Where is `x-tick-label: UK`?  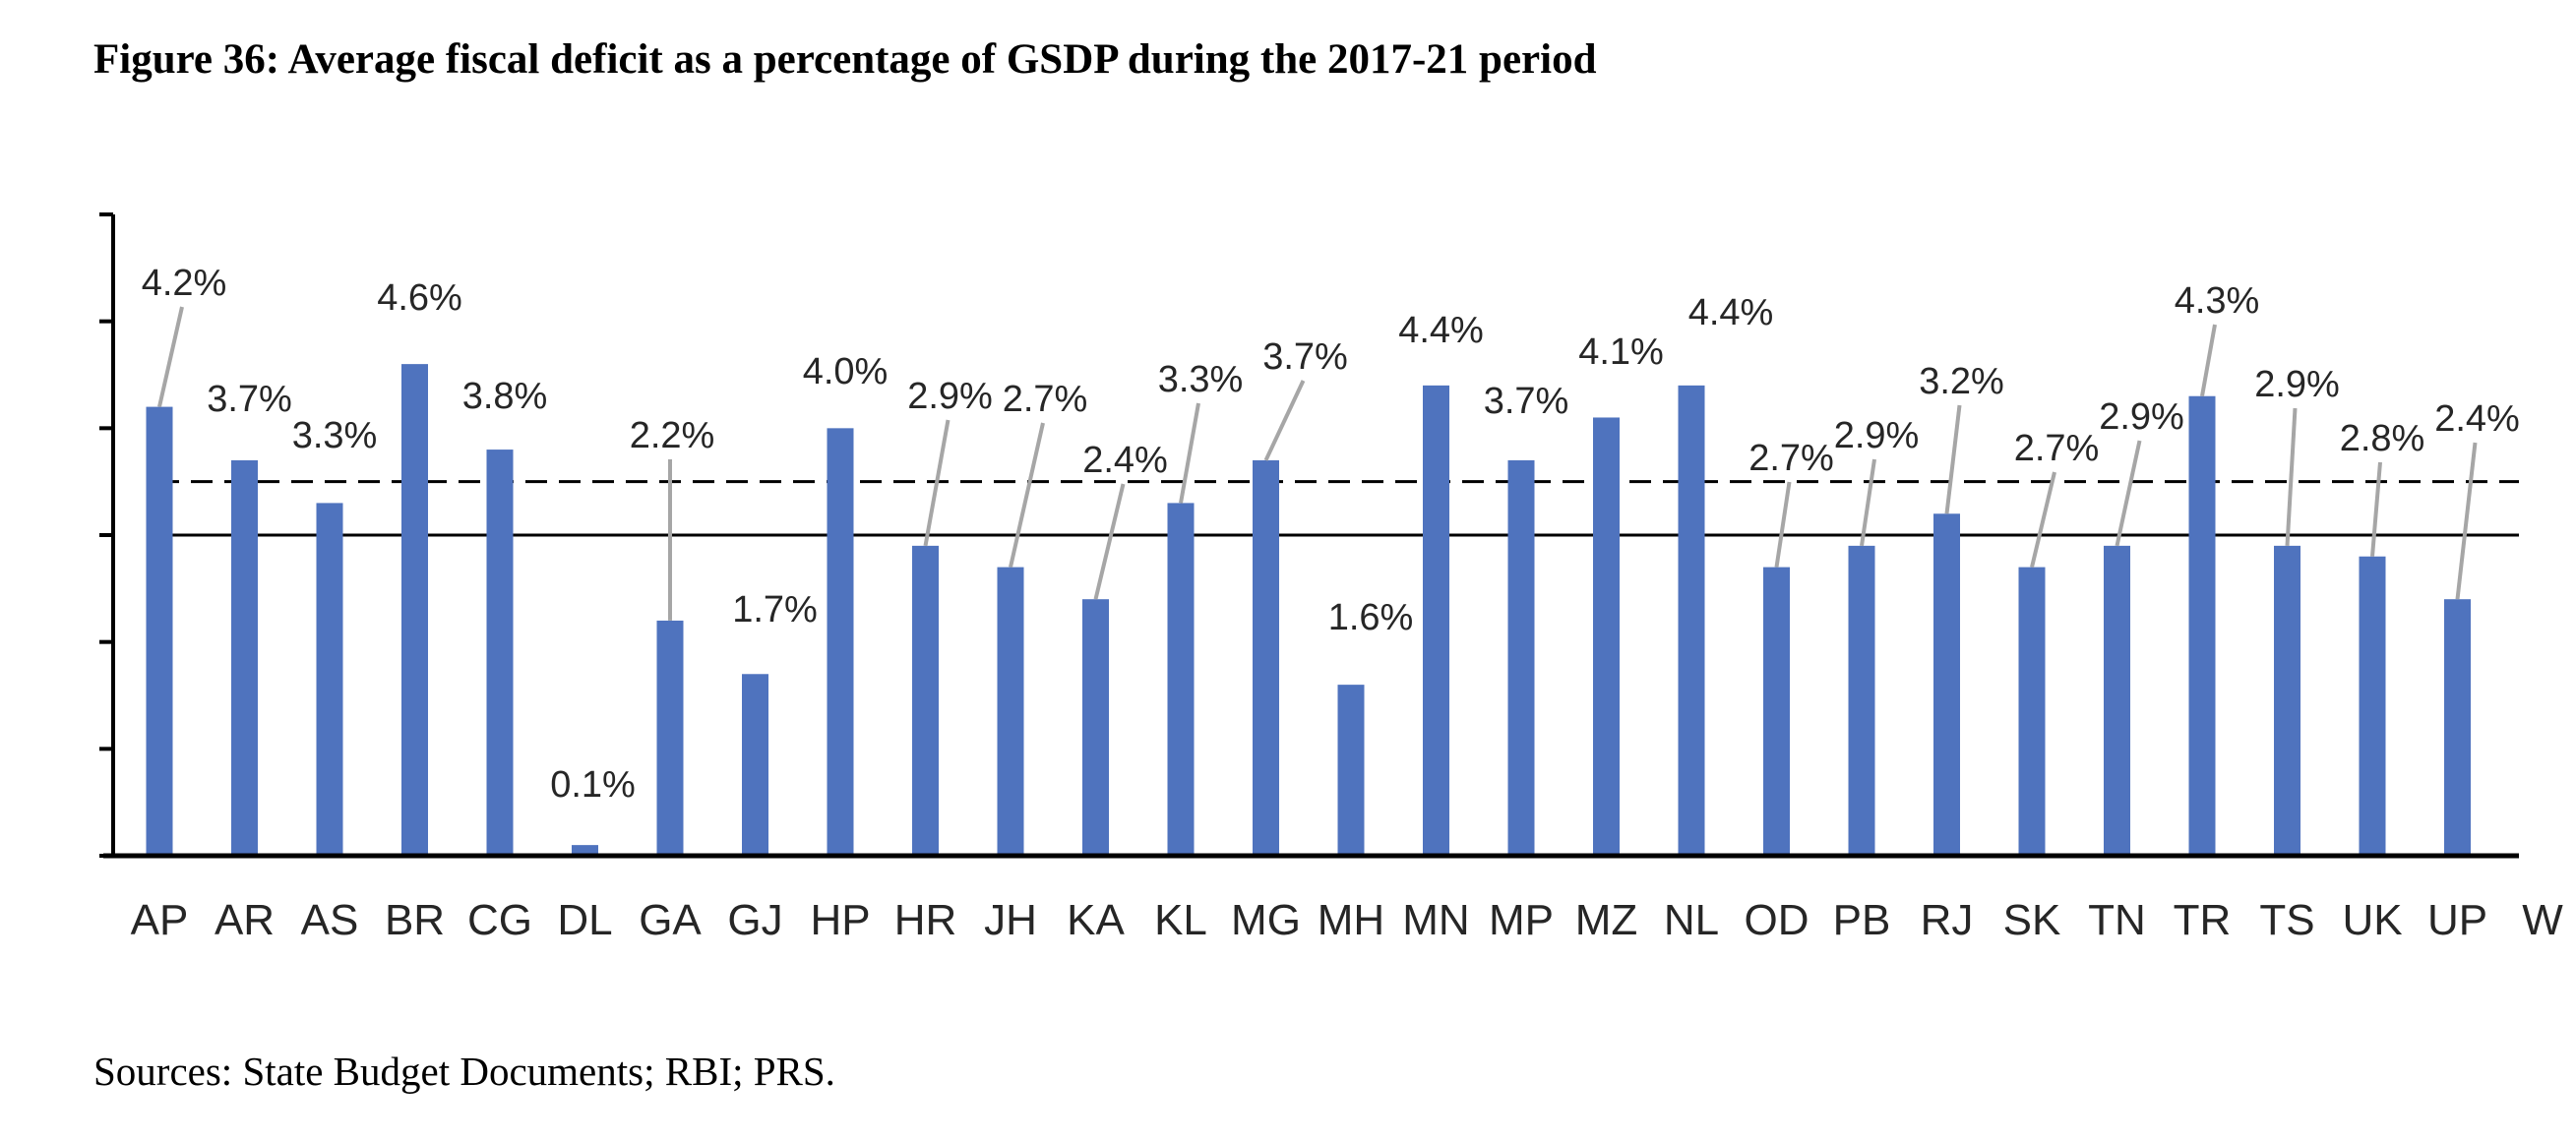 x-tick-label: UK is located at coordinates (2372, 920).